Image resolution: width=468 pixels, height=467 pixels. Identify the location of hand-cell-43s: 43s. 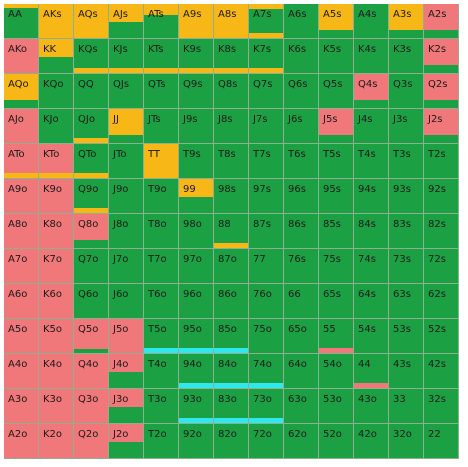
(406, 371).